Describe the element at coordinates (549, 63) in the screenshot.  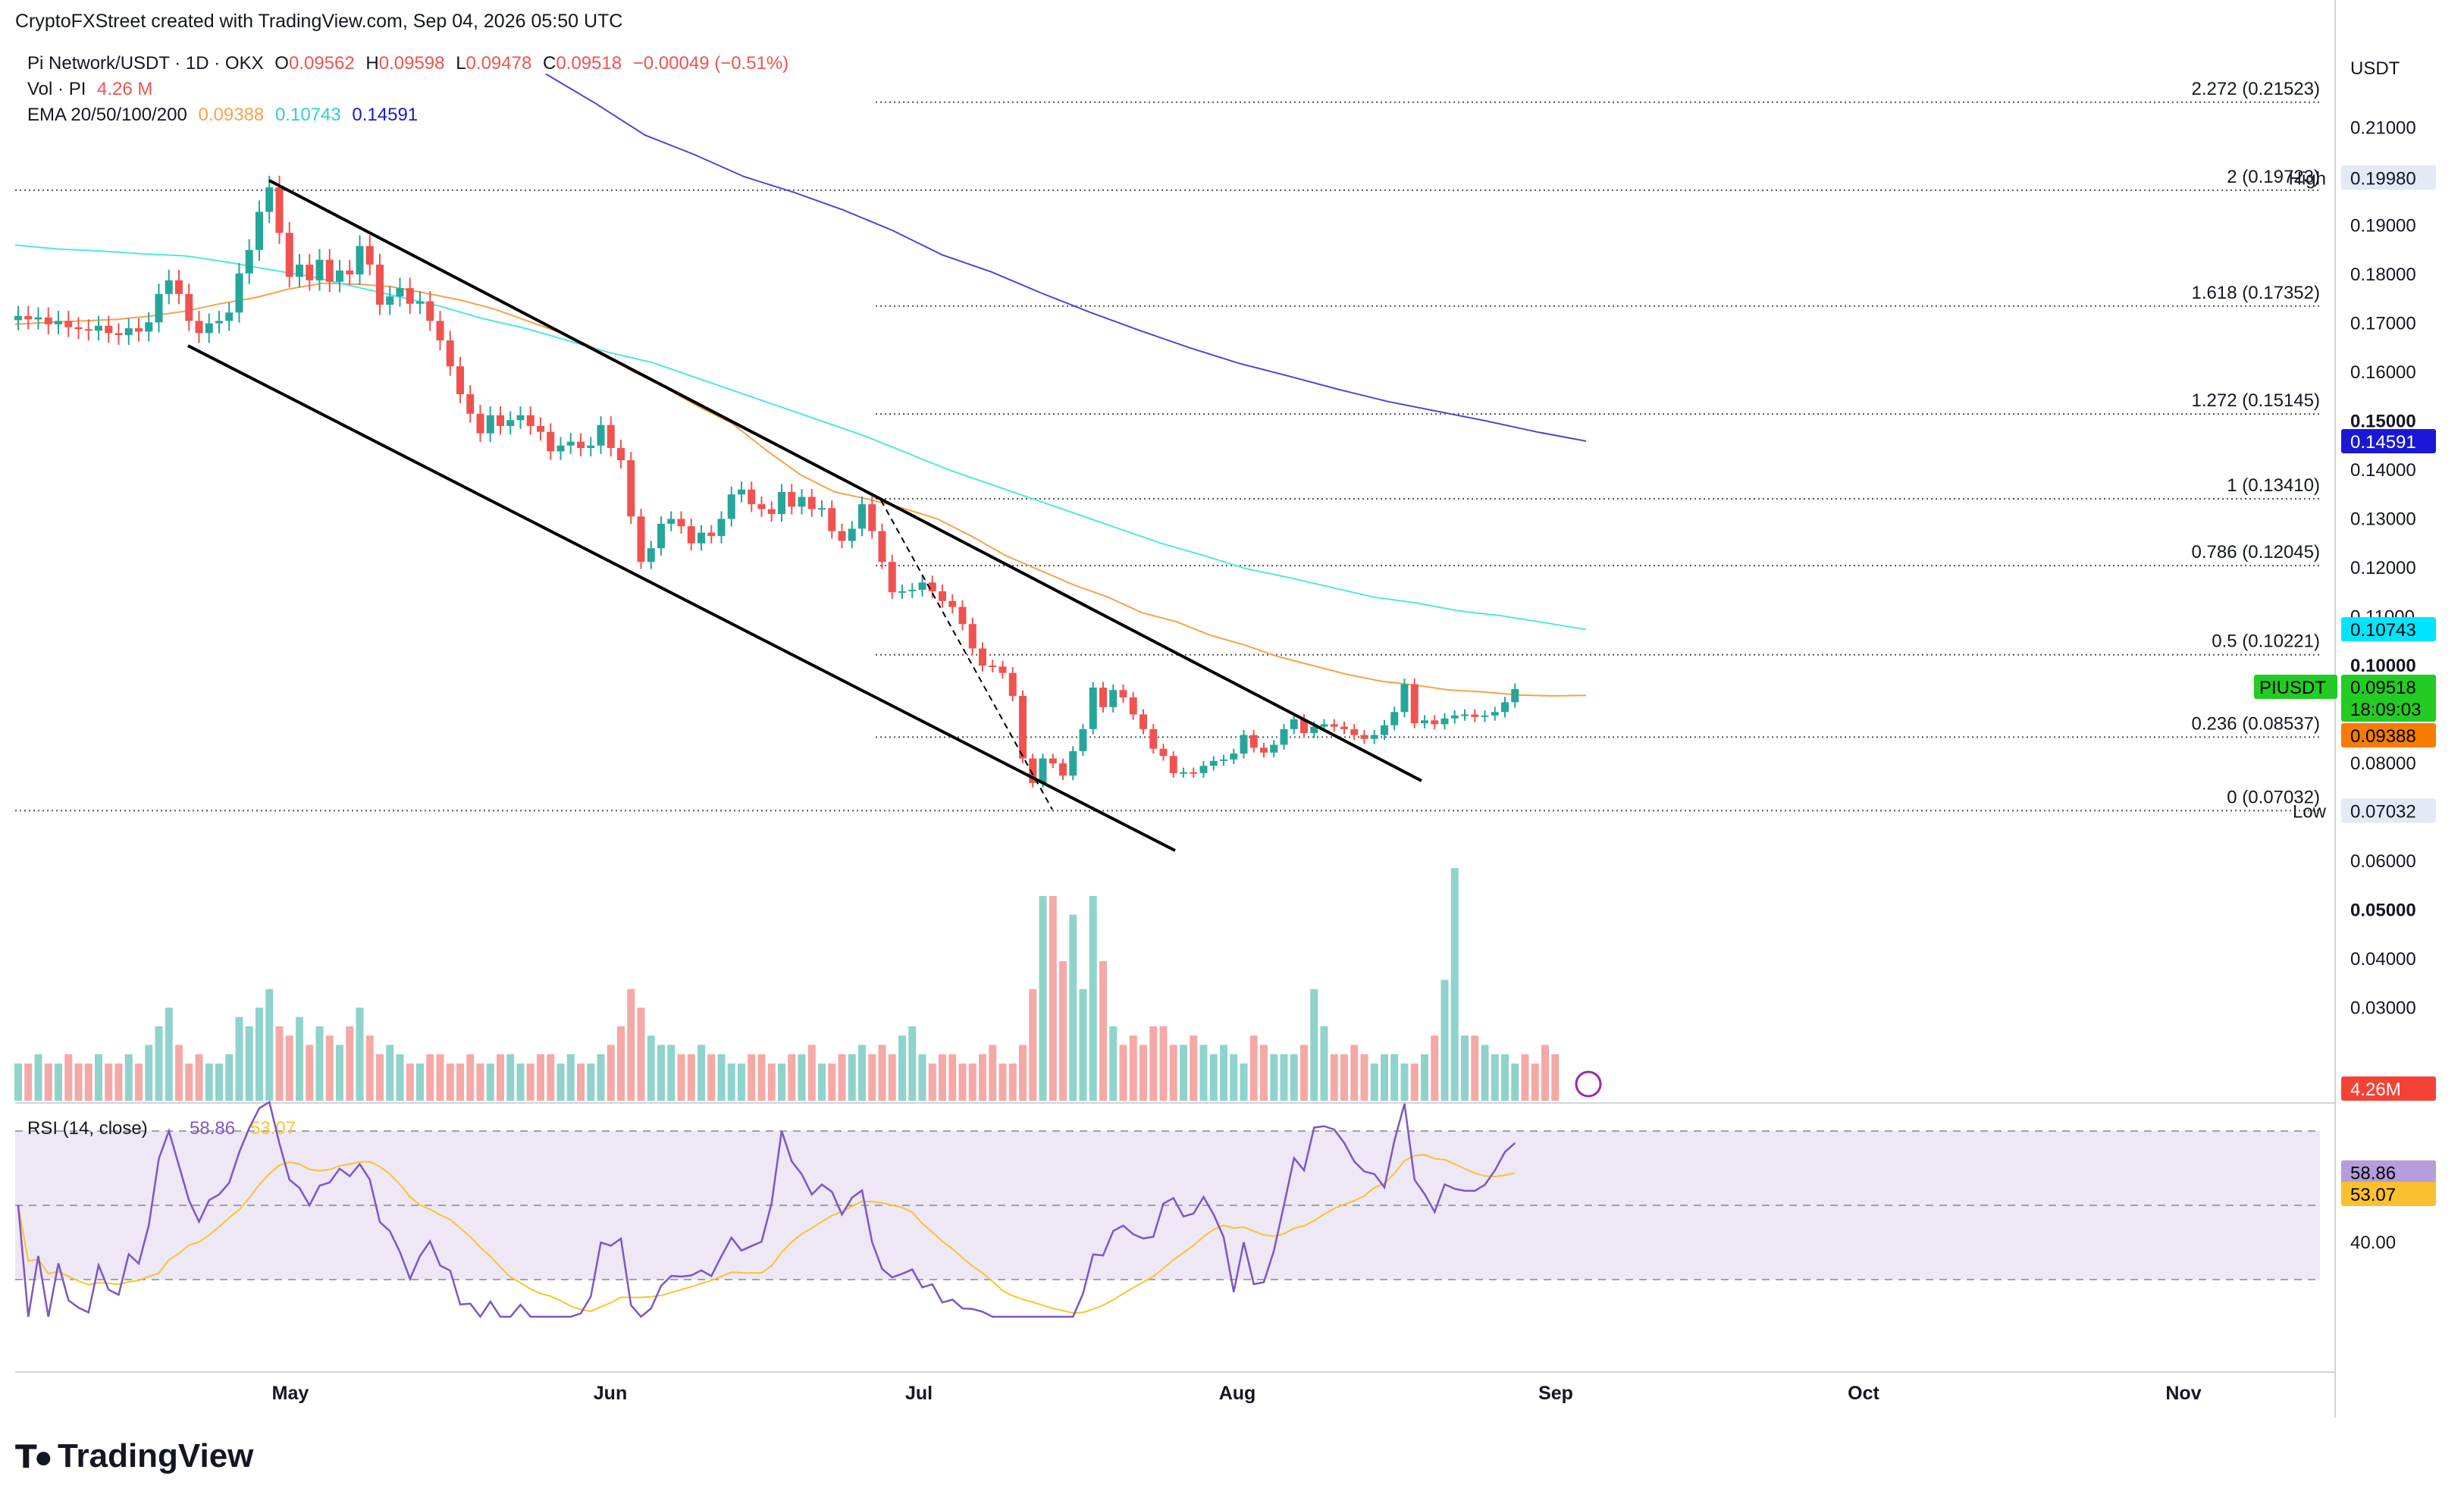
I see `close-label: C` at that location.